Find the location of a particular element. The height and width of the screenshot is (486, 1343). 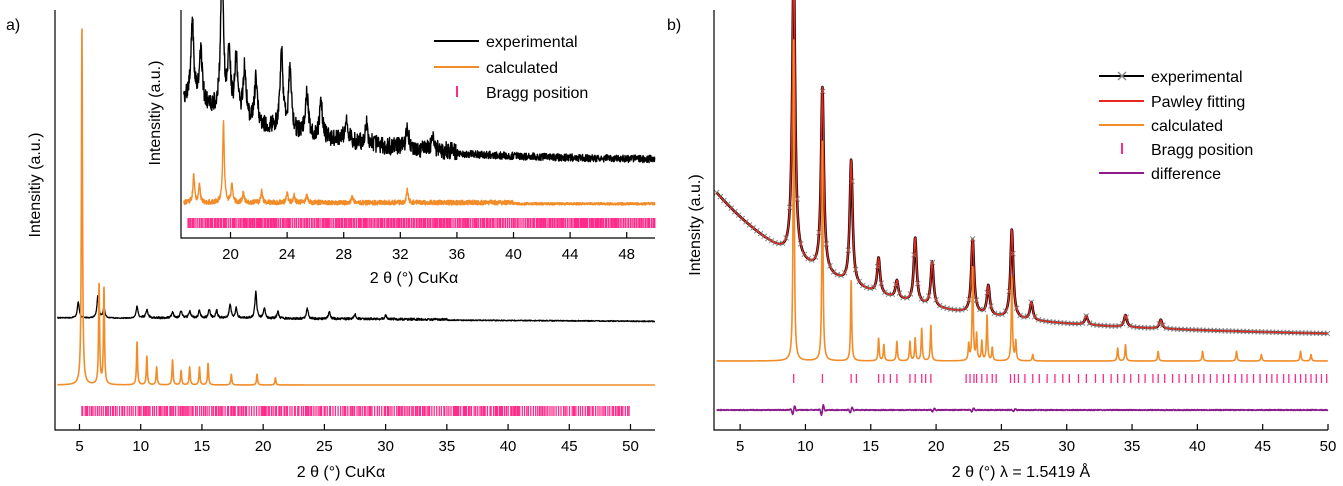

panel-a-x-axis-label: 2 θ (°) CuKα is located at coordinates (341, 472).